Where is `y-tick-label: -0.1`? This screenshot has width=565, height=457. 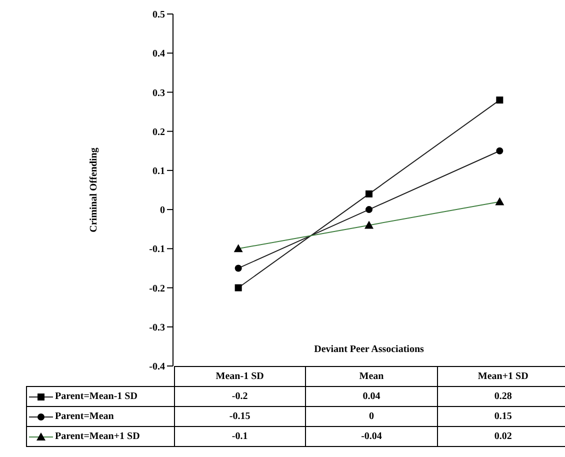 y-tick-label: -0.1 is located at coordinates (157, 250).